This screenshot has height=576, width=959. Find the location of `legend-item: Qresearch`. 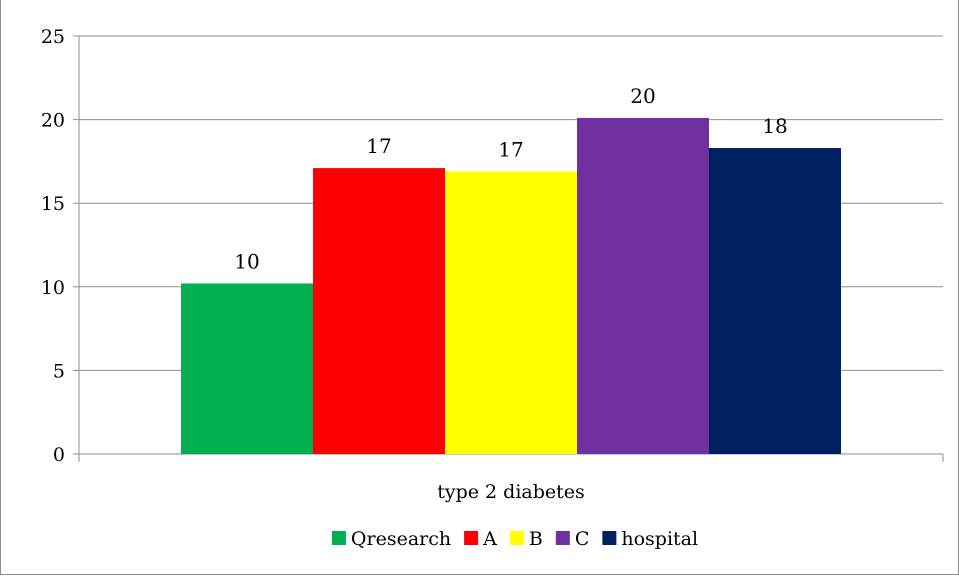

legend-item: Qresearch is located at coordinates (391, 539).